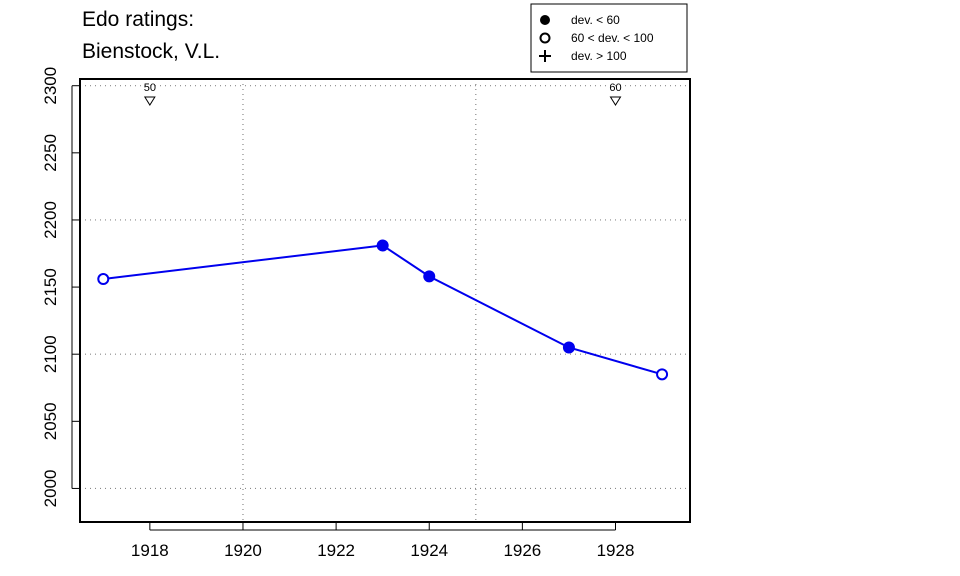 Image resolution: width=960 pixels, height=576 pixels. Describe the element at coordinates (382, 94) in the screenshot. I see `annotations: 50 60` at that location.